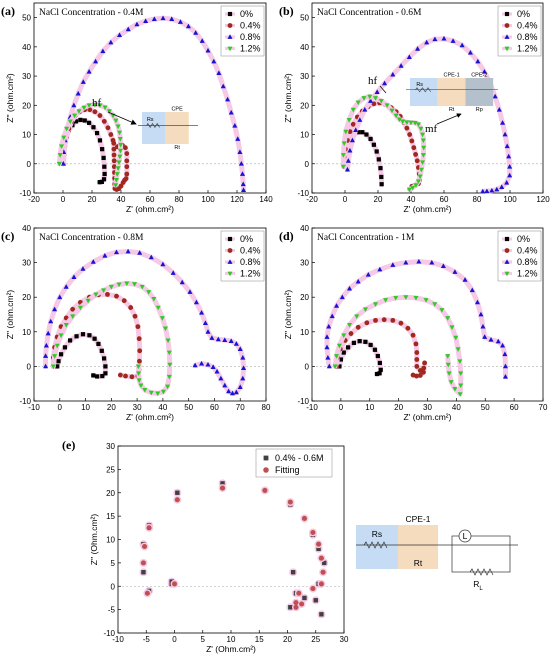 This screenshot has height=667, width=550. I want to click on plot-frame, so click(427, 98).